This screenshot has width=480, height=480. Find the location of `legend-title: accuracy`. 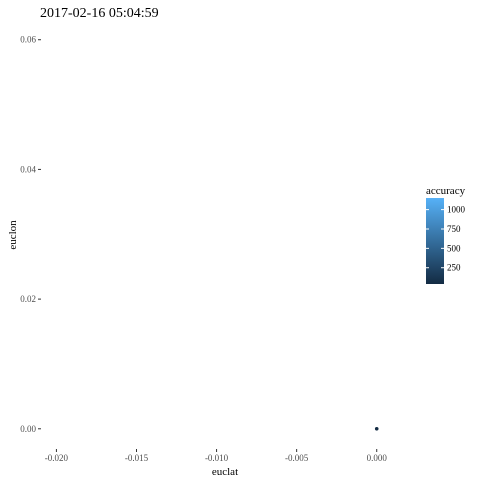

legend-title: accuracy is located at coordinates (446, 191).